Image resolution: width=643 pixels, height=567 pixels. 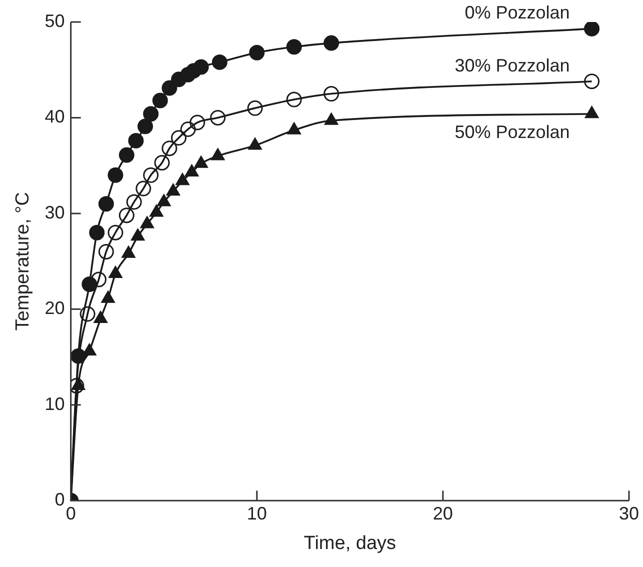 What do you see at coordinates (23, 261) in the screenshot?
I see `y-axis-title: Temperature, °C` at bounding box center [23, 261].